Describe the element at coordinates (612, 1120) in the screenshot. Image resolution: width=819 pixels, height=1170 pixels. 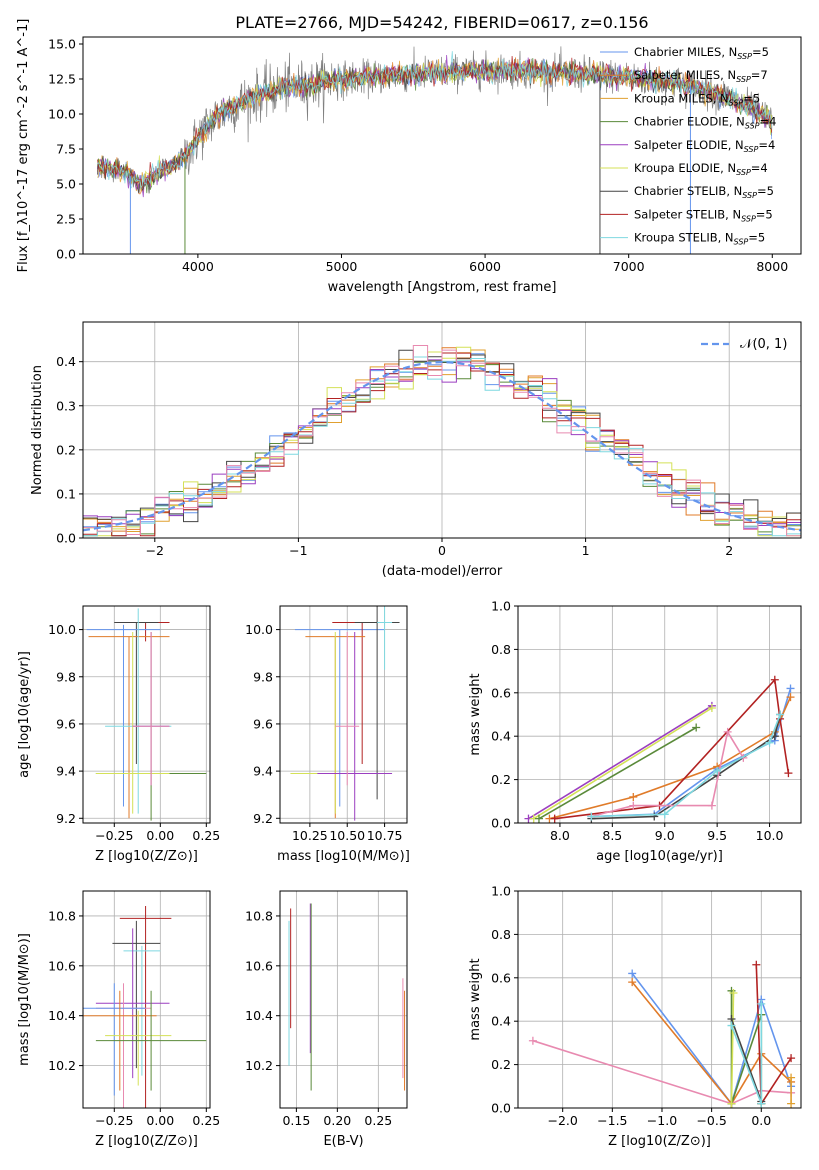
I see `x-tick-label: −1.5` at that location.